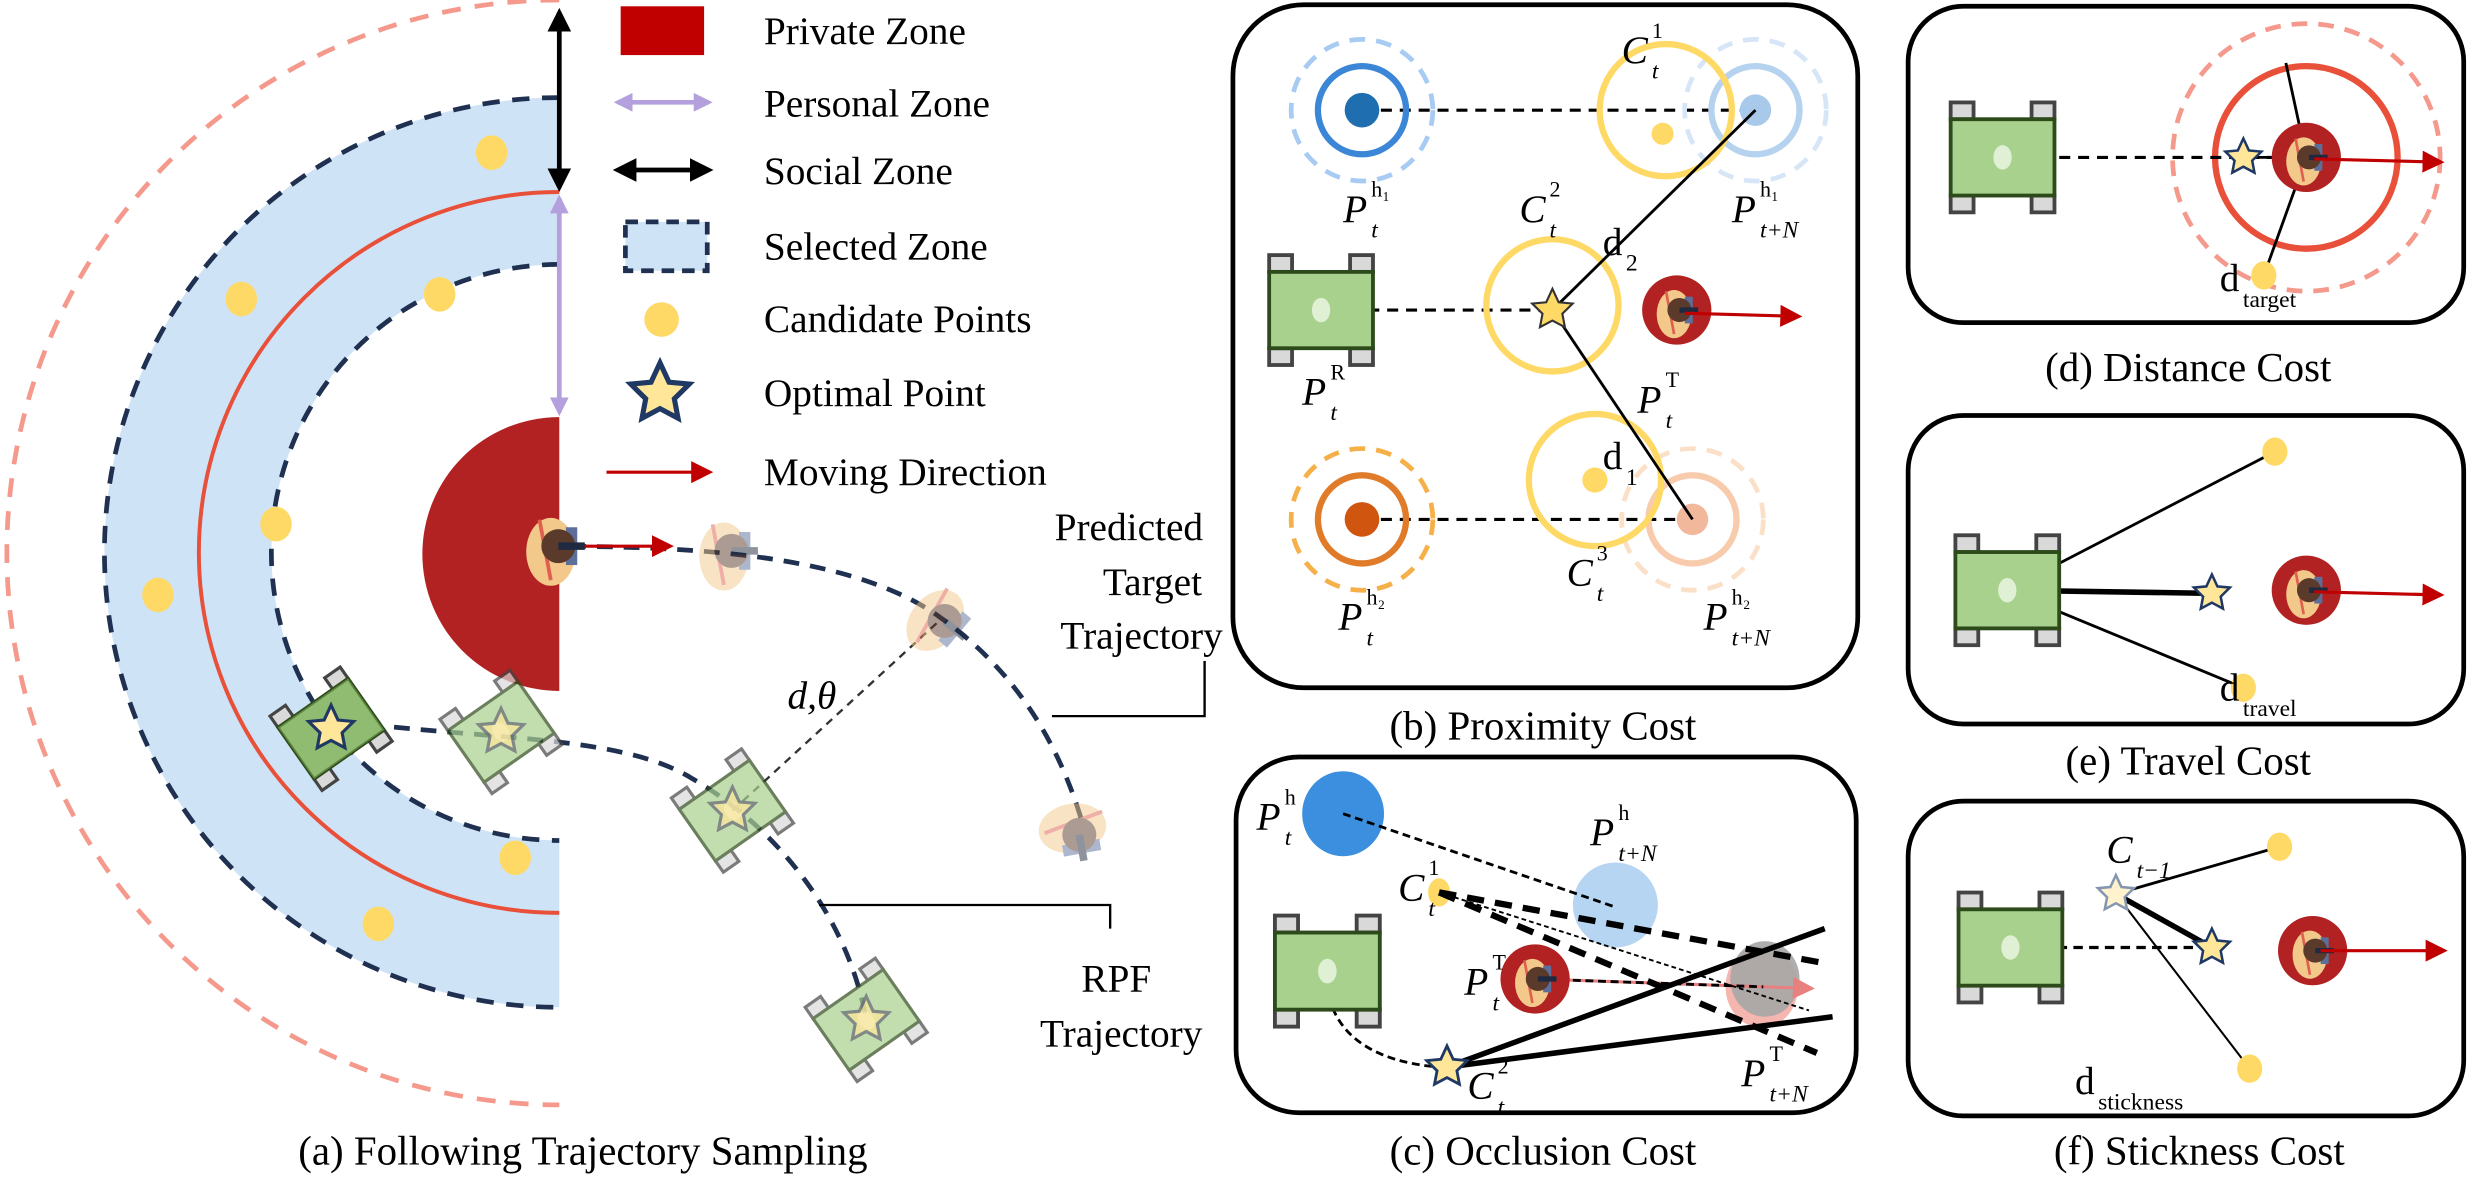 The height and width of the screenshot is (1182, 2469). I want to click on math-label-ptn-sup: T, so click(1776, 1053).